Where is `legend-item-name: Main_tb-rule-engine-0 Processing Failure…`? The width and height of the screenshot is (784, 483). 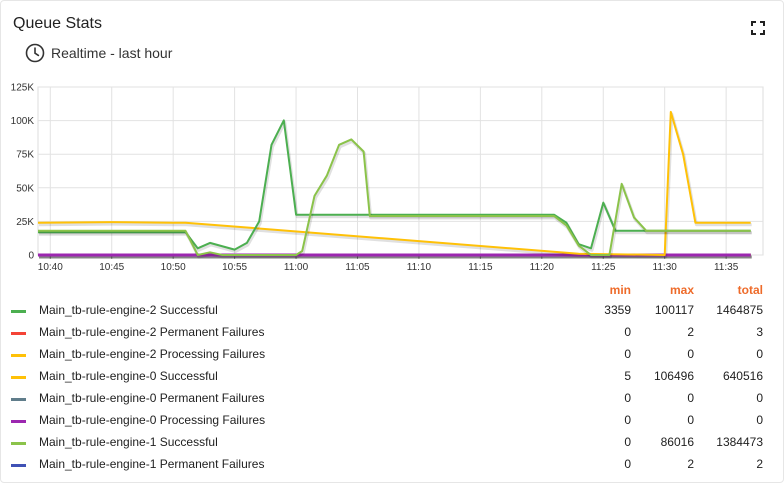 legend-item-name: Main_tb-rule-engine-0 Processing Failure… is located at coordinates (152, 420).